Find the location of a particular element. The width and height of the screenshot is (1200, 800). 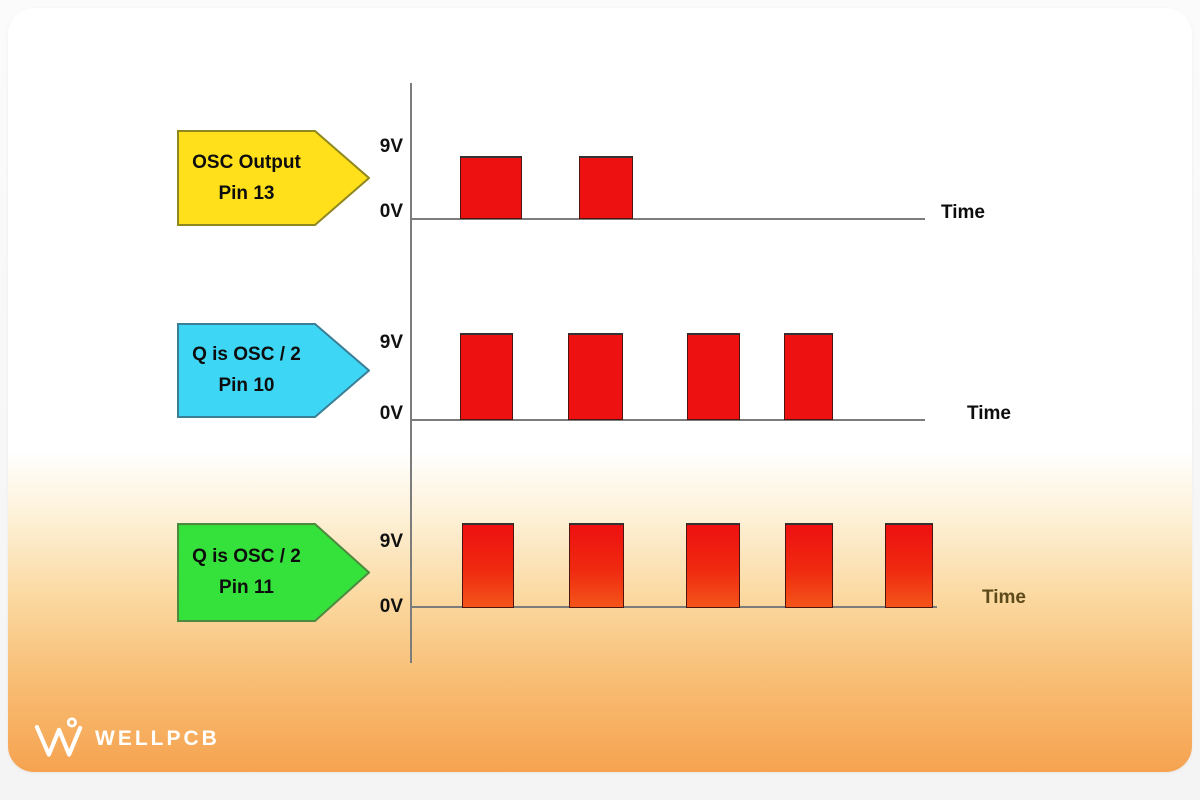

high-voltage-label-row2: 9V is located at coordinates (391, 342).